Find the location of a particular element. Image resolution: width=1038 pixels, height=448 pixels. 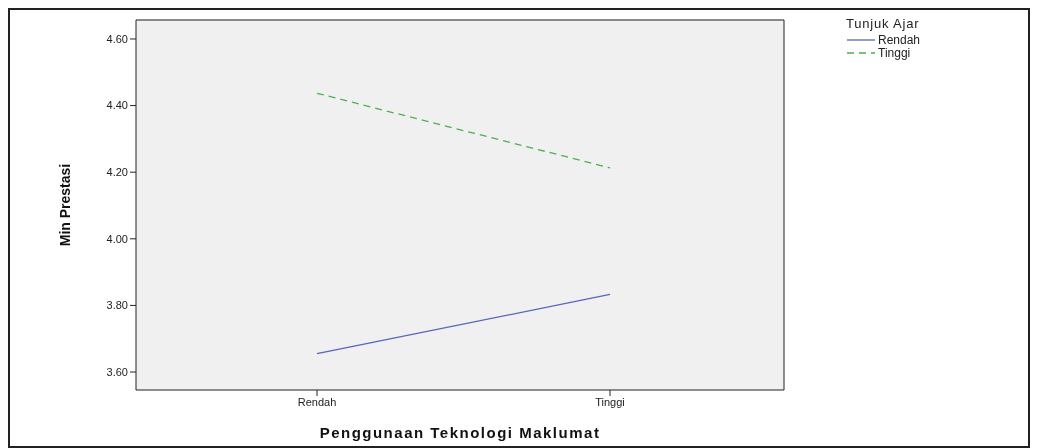

y-tick-label: 3.80 is located at coordinates (117, 305).